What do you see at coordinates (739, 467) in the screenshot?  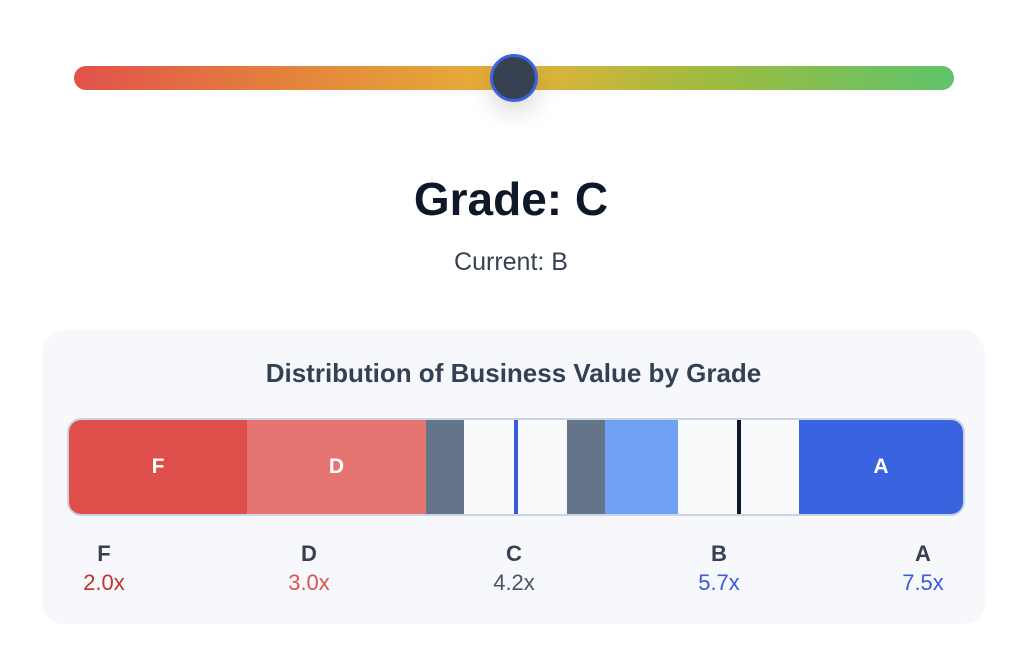 I see `current-grade-marker` at bounding box center [739, 467].